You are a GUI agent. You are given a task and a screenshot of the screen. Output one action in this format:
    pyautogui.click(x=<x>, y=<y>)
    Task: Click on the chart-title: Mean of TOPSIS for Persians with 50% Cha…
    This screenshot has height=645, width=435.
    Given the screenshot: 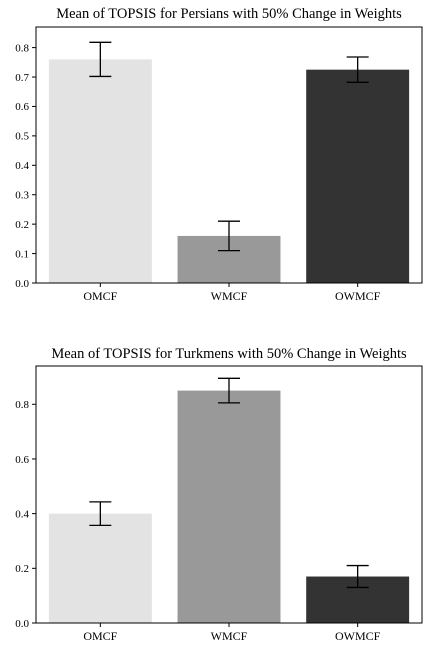 What is the action you would take?
    pyautogui.click(x=229, y=14)
    